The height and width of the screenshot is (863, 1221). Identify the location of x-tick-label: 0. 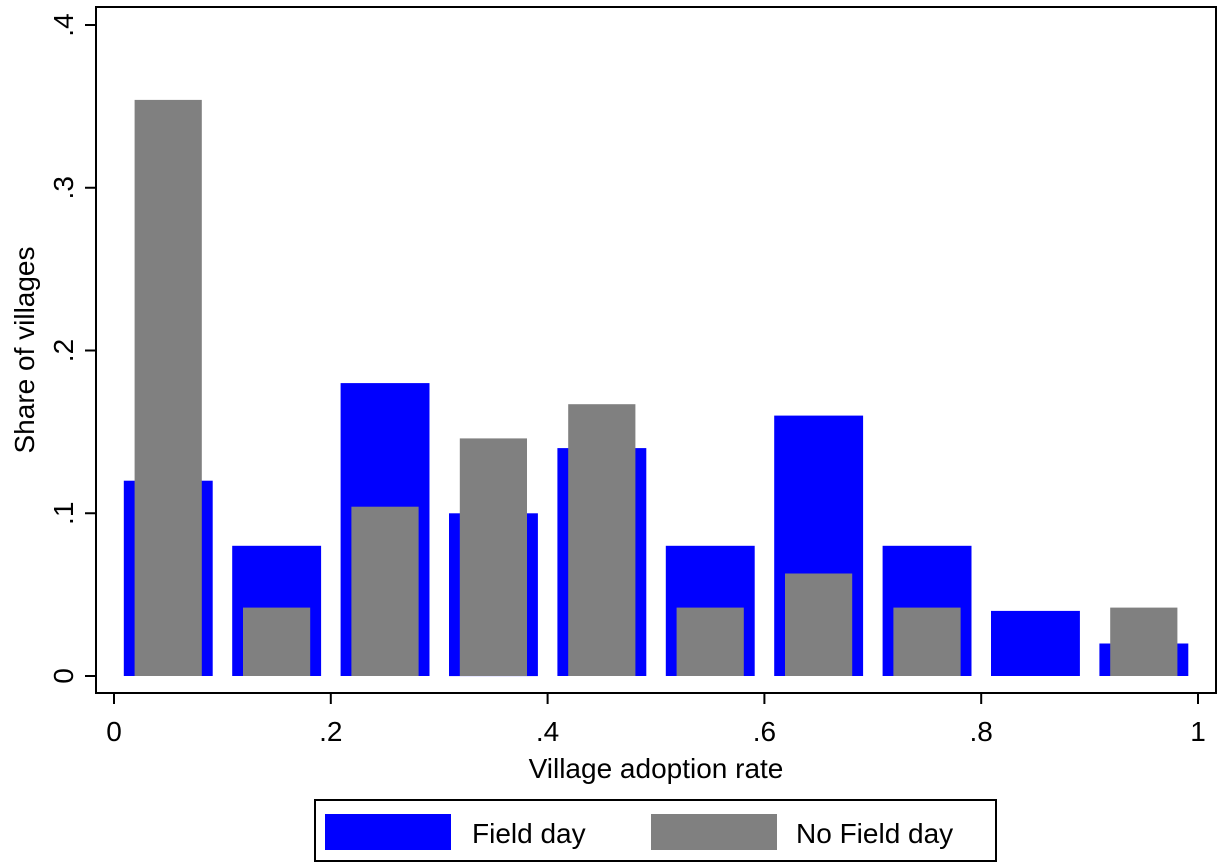
(114, 731).